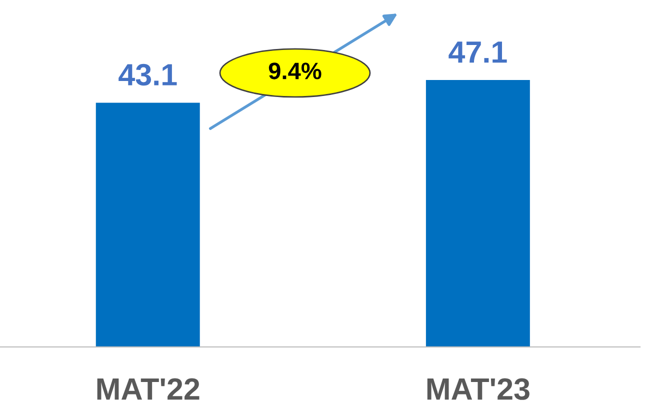 The height and width of the screenshot is (411, 654). I want to click on text: 9.4%, so click(295, 71).